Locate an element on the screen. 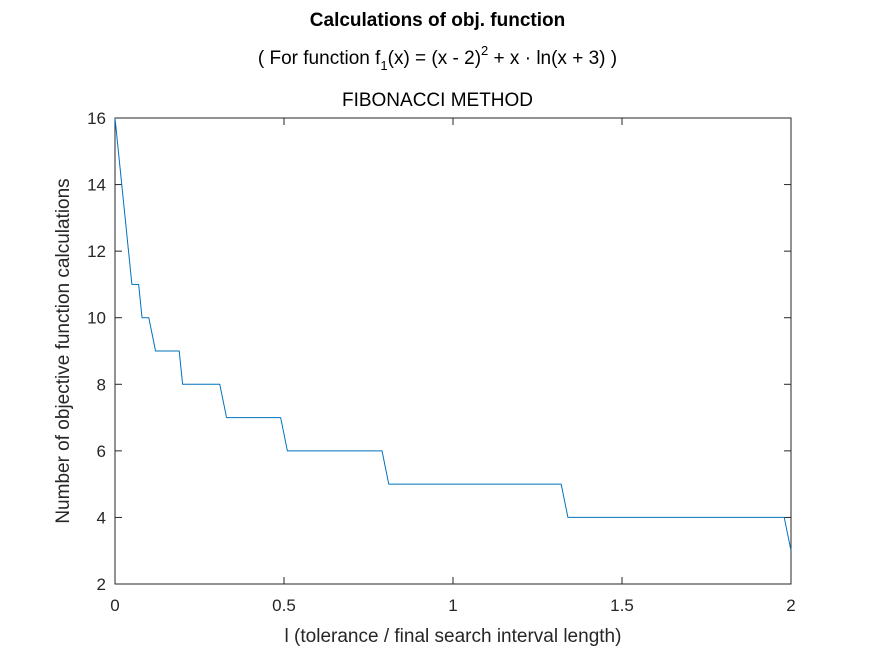 The image size is (875, 656). y-tick-label: 10 is located at coordinates (96, 318).